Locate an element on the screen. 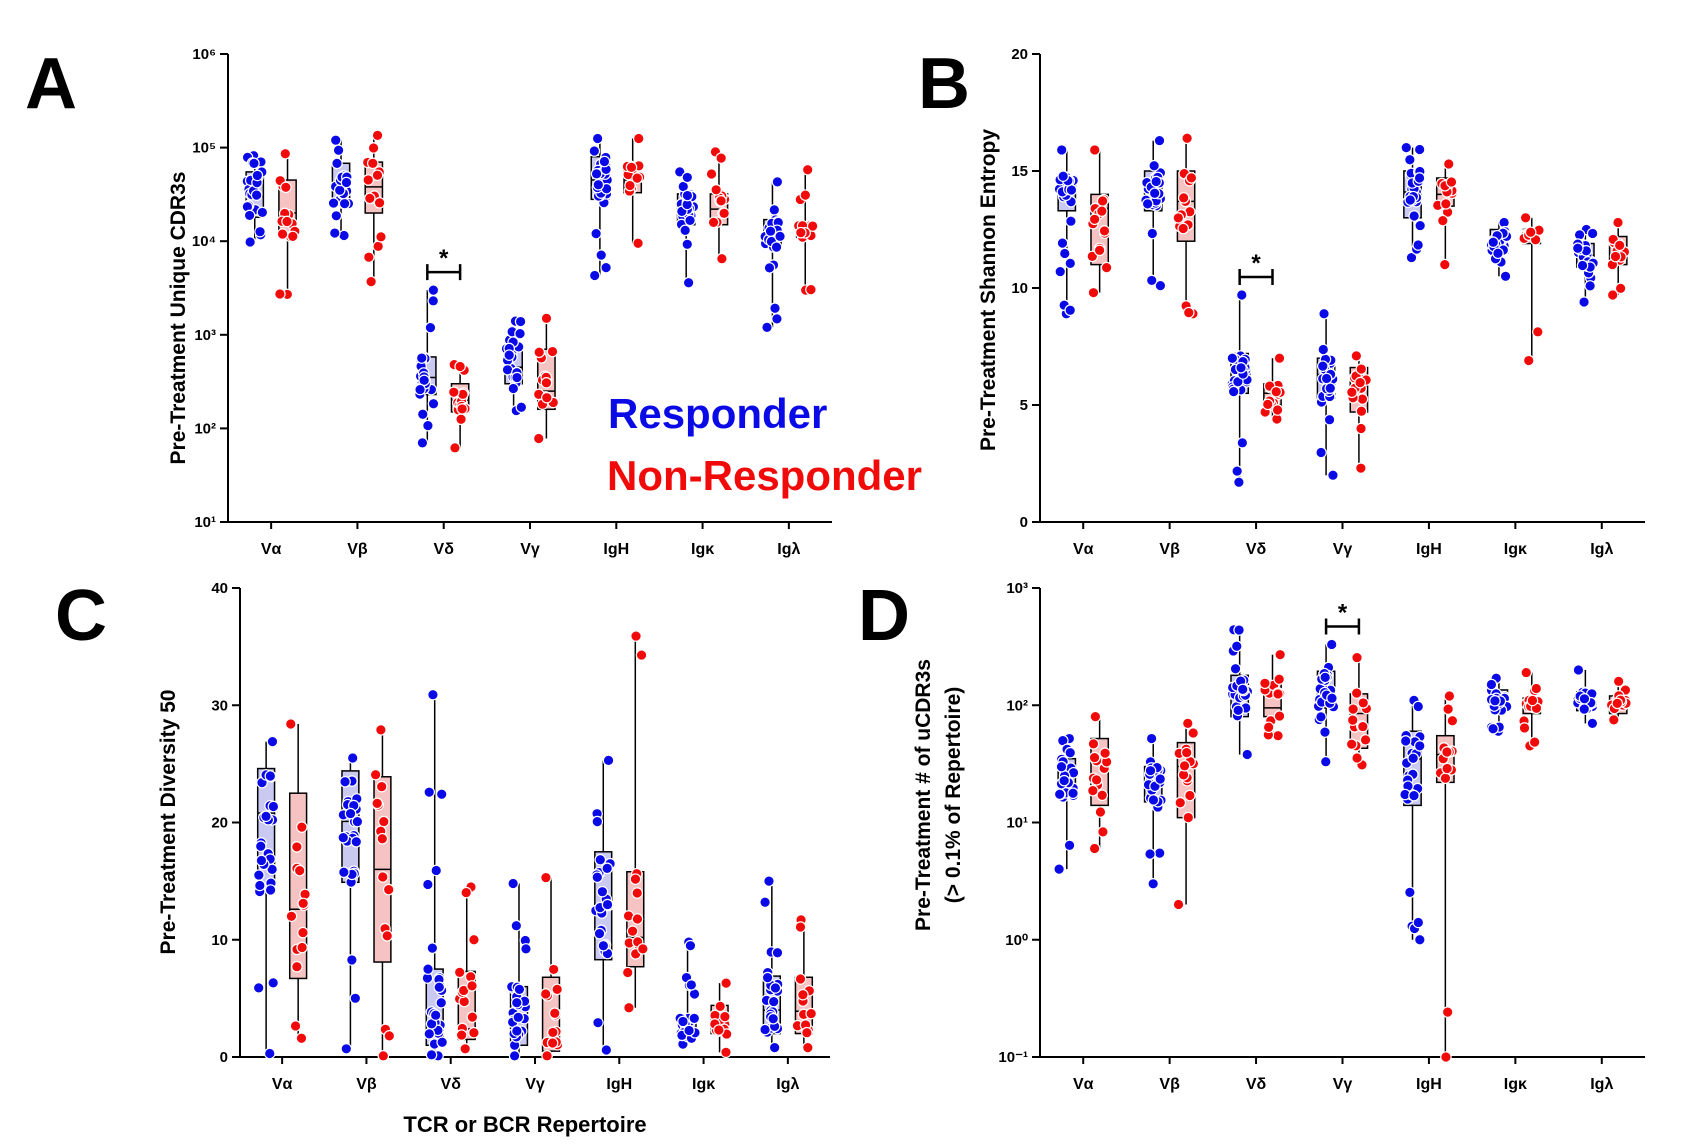 The width and height of the screenshot is (1686, 1144). significance-bracket is located at coordinates (1256, 277).